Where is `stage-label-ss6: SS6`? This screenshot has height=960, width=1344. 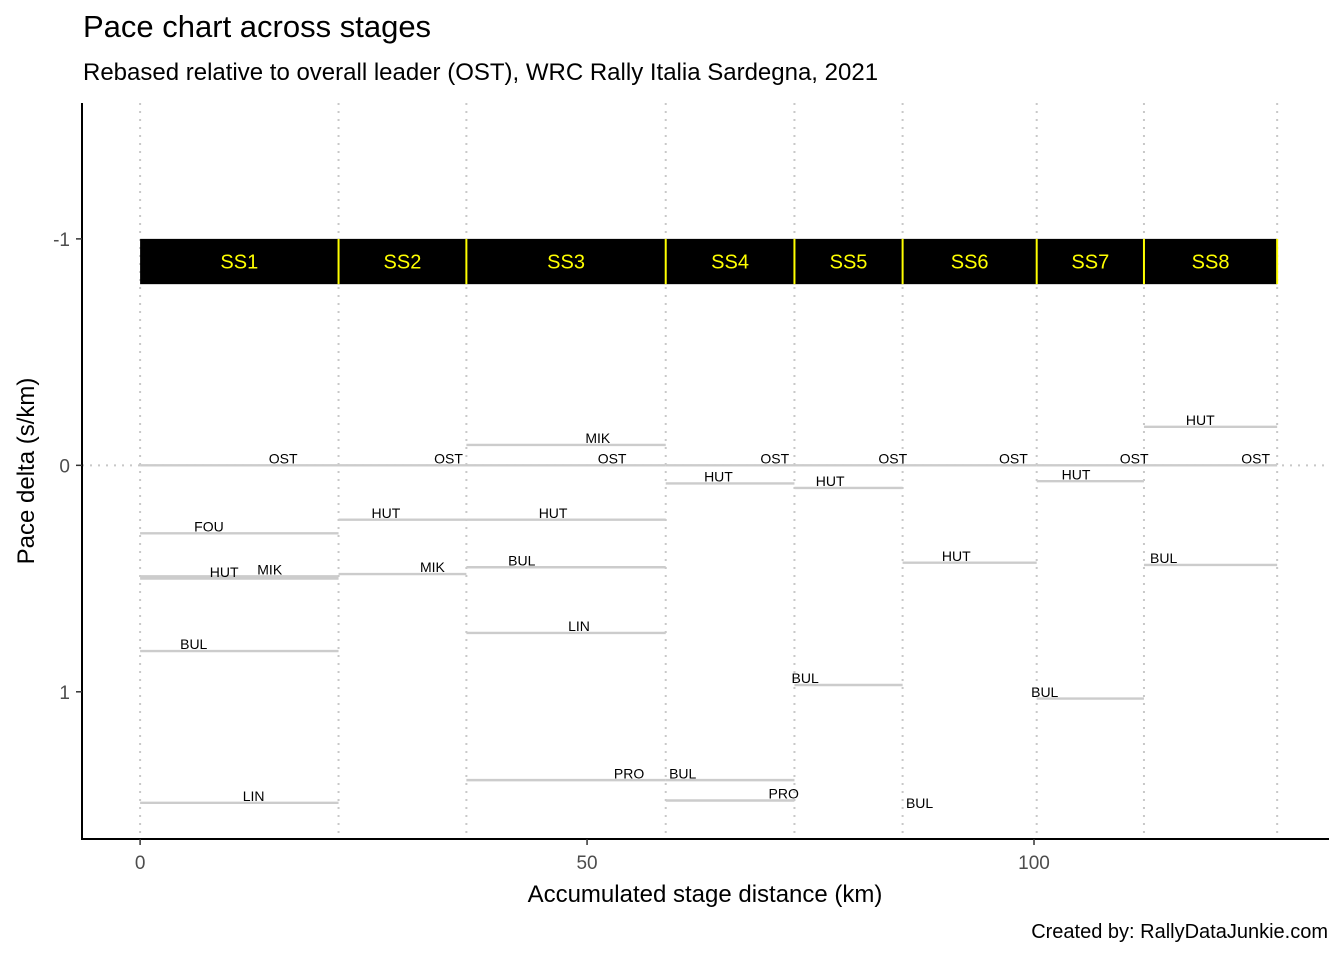
stage-label-ss6: SS6 is located at coordinates (970, 263).